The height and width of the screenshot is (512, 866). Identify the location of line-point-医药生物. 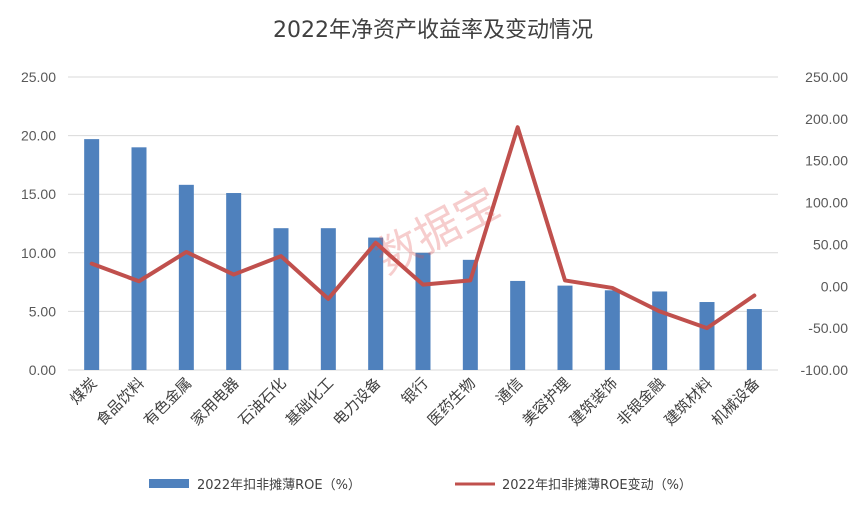
(470, 280).